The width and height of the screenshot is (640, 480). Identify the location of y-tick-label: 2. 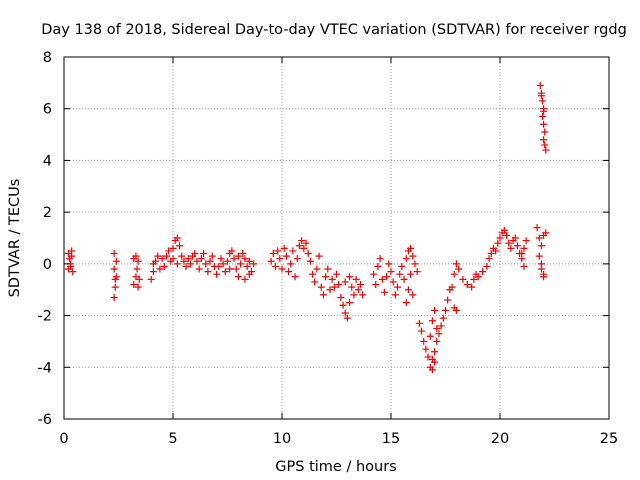
(47, 213).